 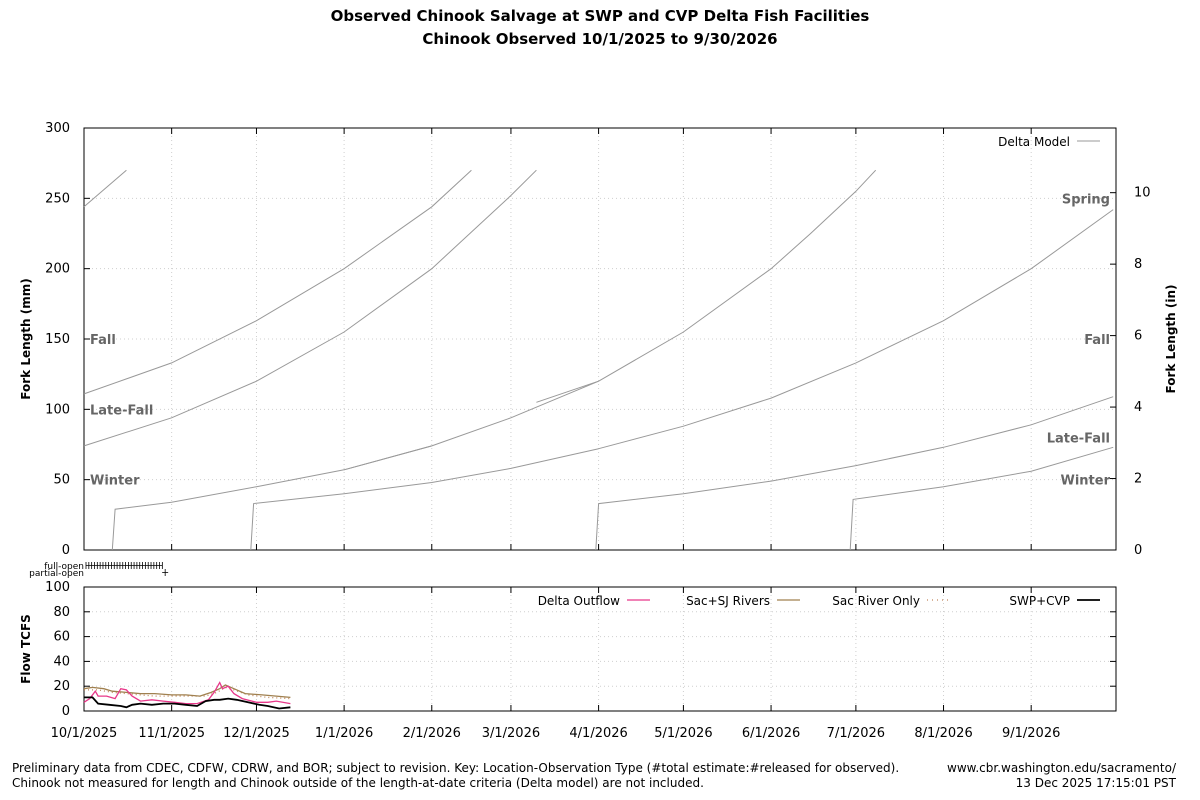 I want to click on x-tick-label: 5/1/2026, so click(x=683, y=733).